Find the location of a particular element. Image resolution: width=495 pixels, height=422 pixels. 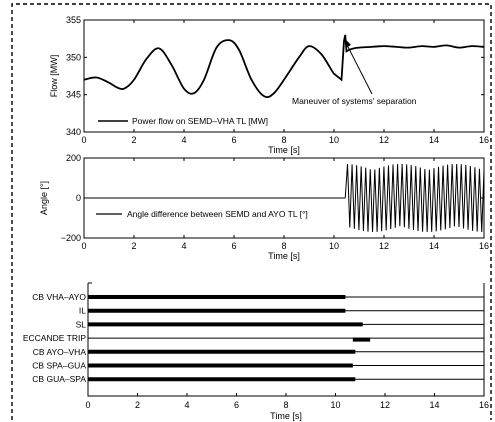

row-label: SL is located at coordinates (81, 324).